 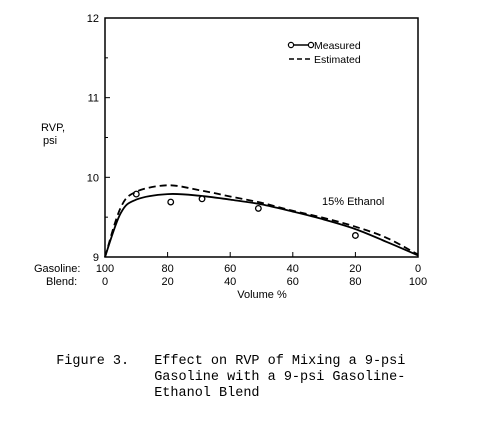 What do you see at coordinates (353, 202) in the screenshot?
I see `annotation-15-ethanol: 15% Ethanol` at bounding box center [353, 202].